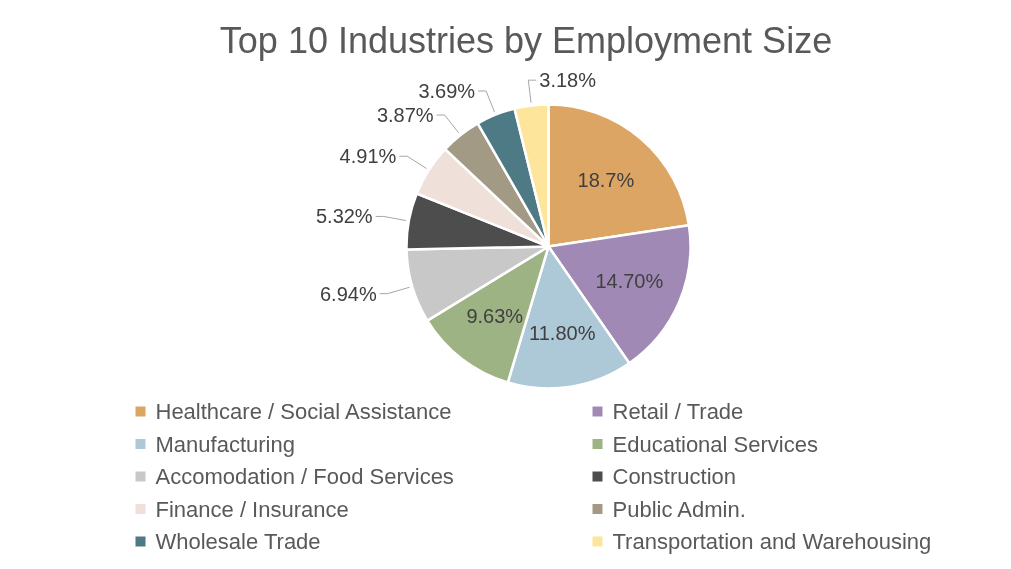 The height and width of the screenshot is (569, 1011). What do you see at coordinates (679, 509) in the screenshot?
I see `legend-label: Public Admin.` at bounding box center [679, 509].